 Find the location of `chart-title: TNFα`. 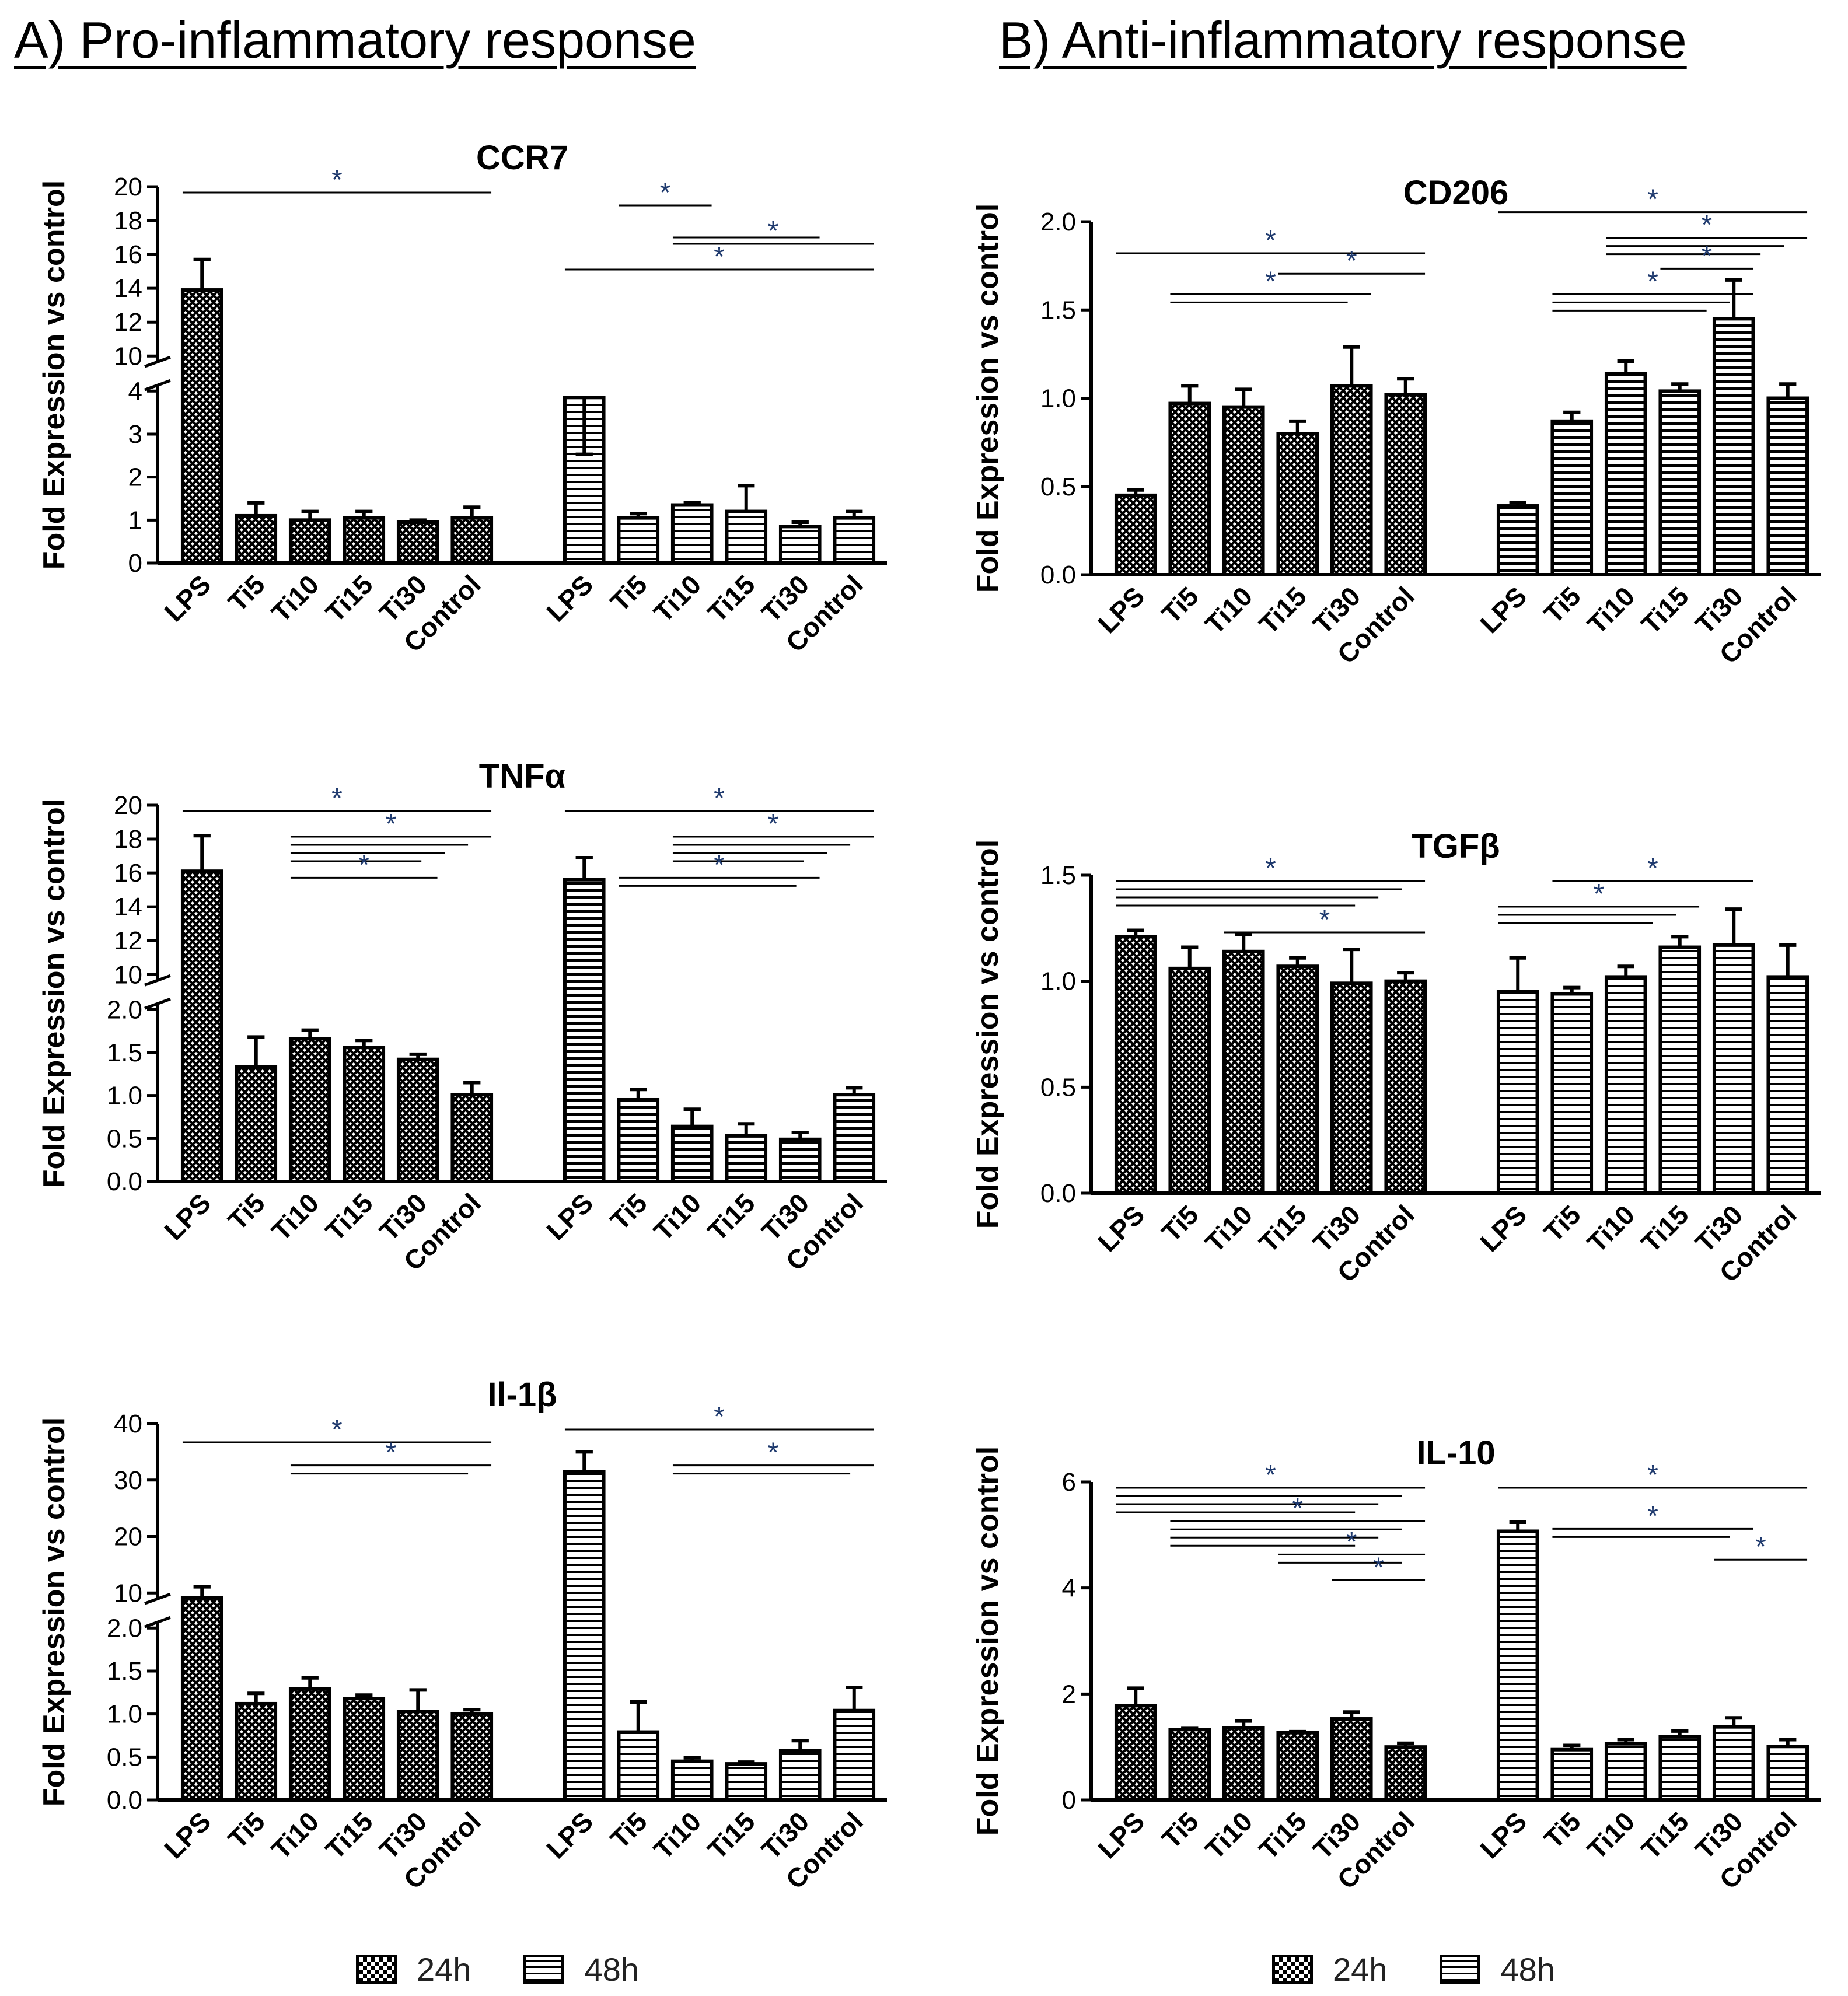

chart-title: TNFα is located at coordinates (522, 776).